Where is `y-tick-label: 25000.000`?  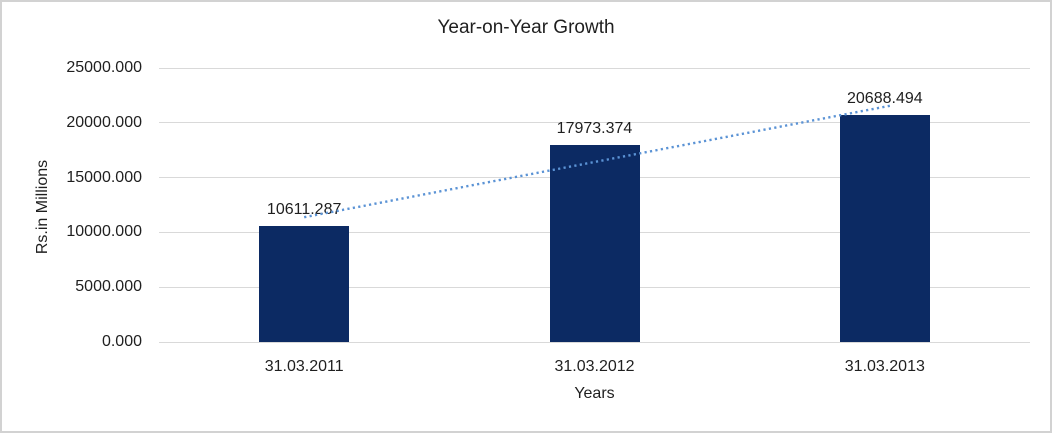 y-tick-label: 25000.000 is located at coordinates (104, 67).